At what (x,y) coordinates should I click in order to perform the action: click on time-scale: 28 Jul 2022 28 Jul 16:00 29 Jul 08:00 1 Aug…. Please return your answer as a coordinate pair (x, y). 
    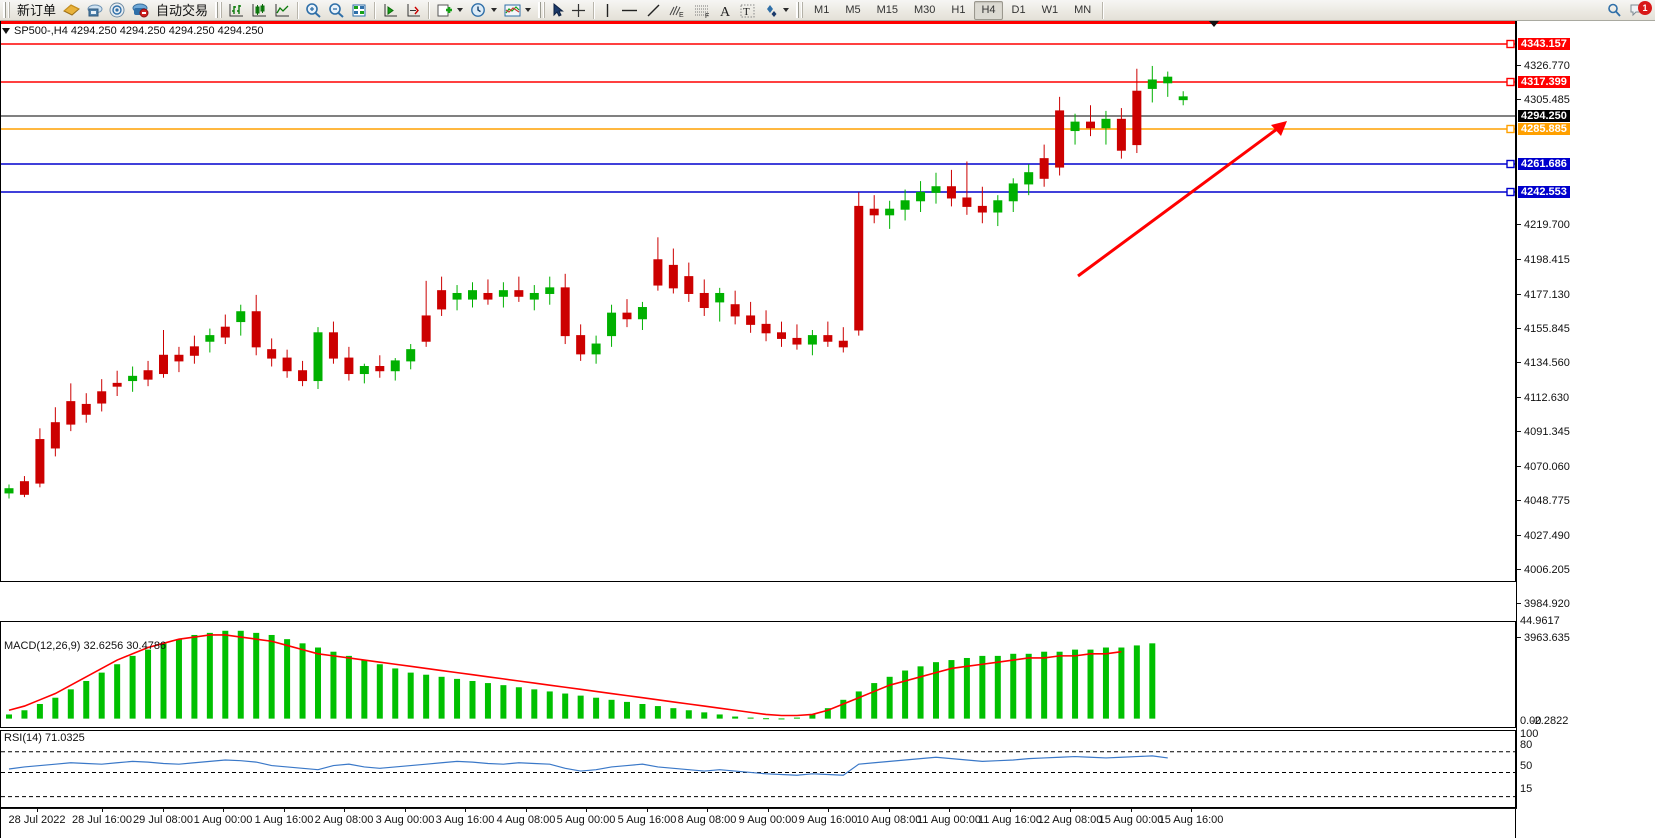
    Looking at the image, I should click on (758, 823).